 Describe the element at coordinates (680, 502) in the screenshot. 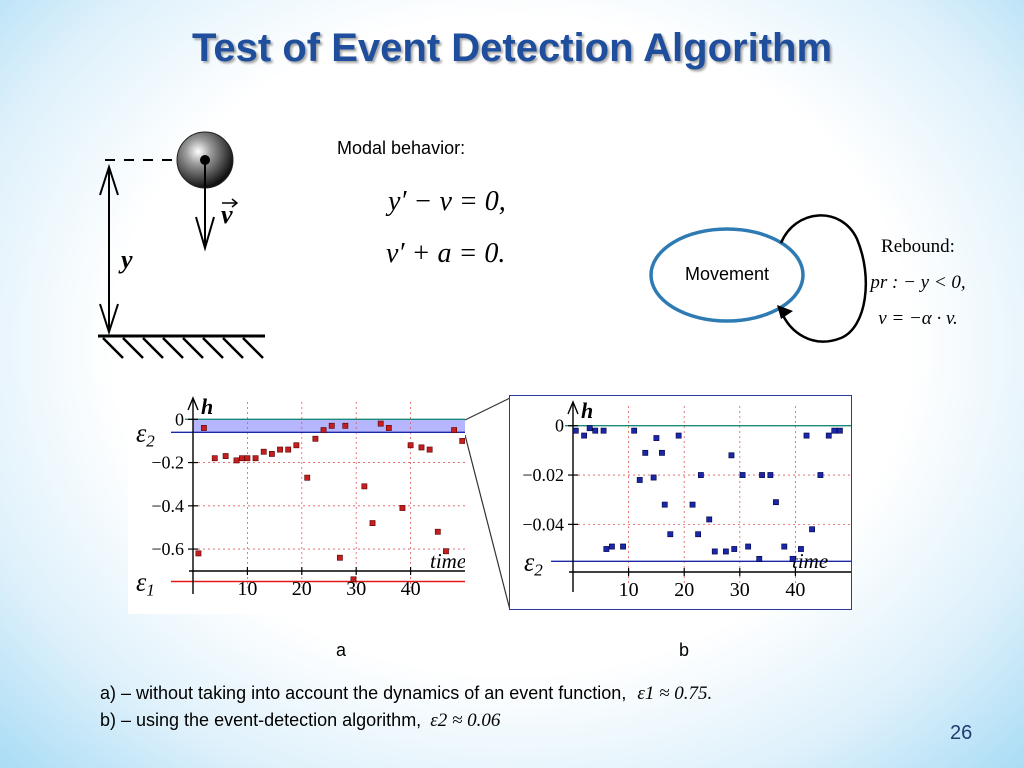

I see `chart-b: 10 20 30 40 0 −0.02 −0.04 h time ε2` at that location.